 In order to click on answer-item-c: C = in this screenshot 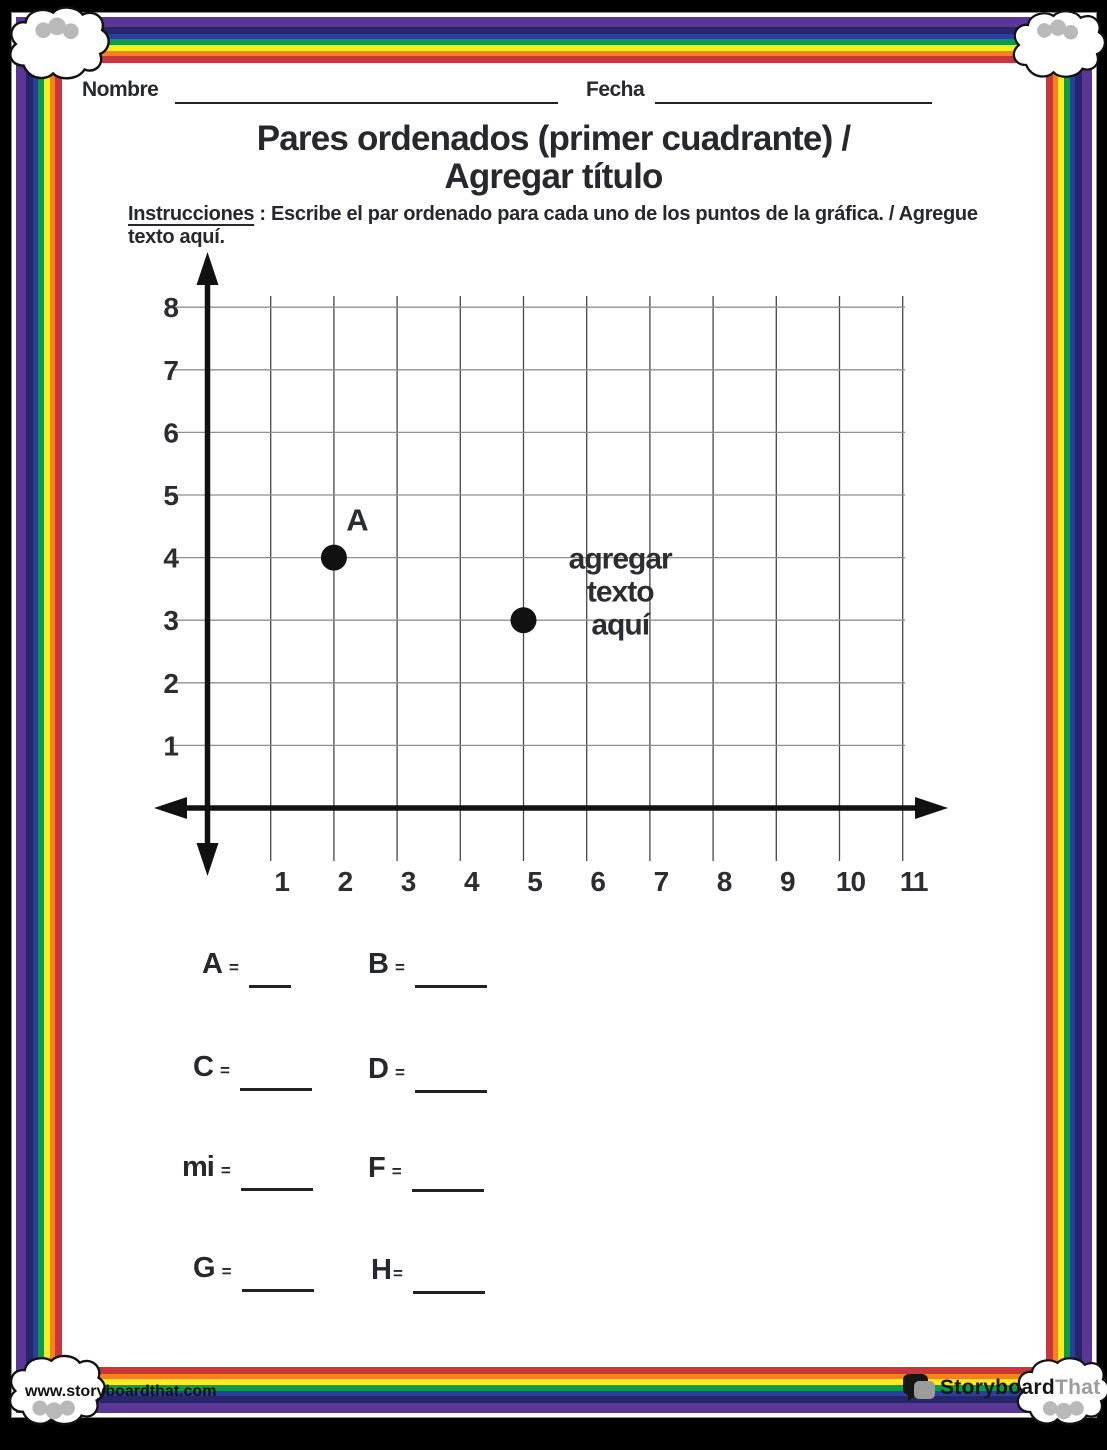, I will do `click(252, 1071)`.